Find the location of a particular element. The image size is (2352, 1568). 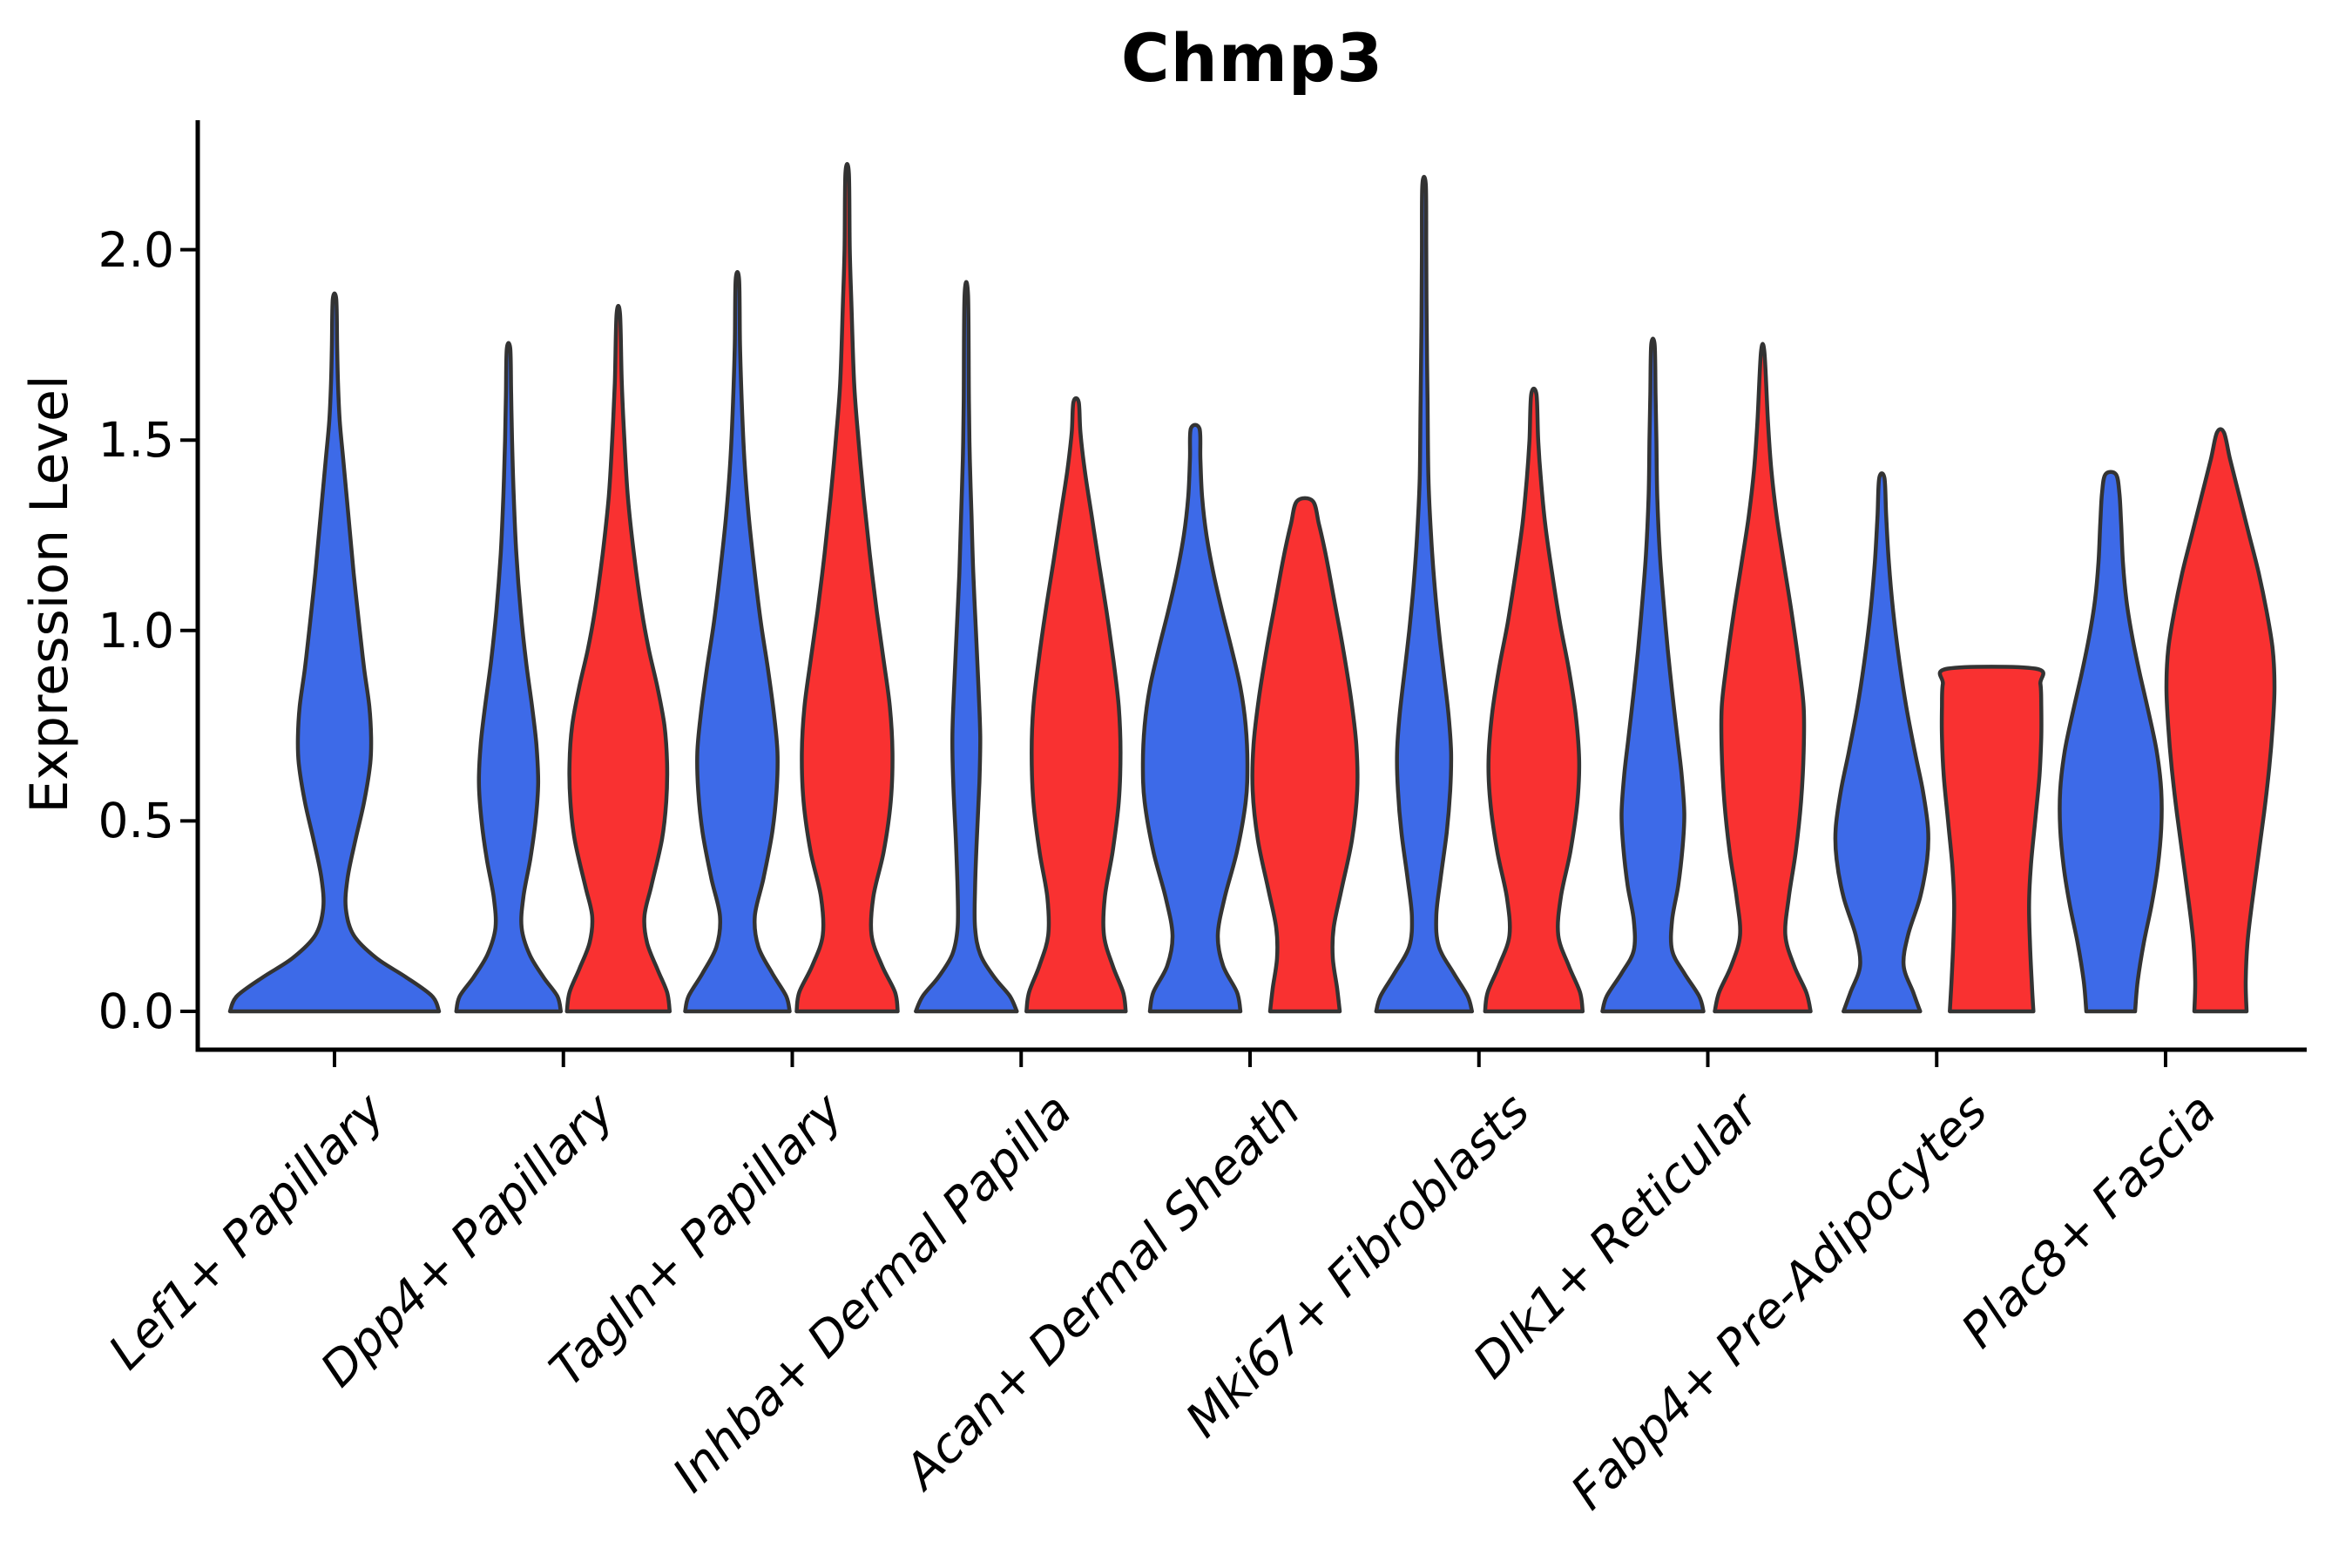

violin-dlk1-reticular-red is located at coordinates (1763, 677).